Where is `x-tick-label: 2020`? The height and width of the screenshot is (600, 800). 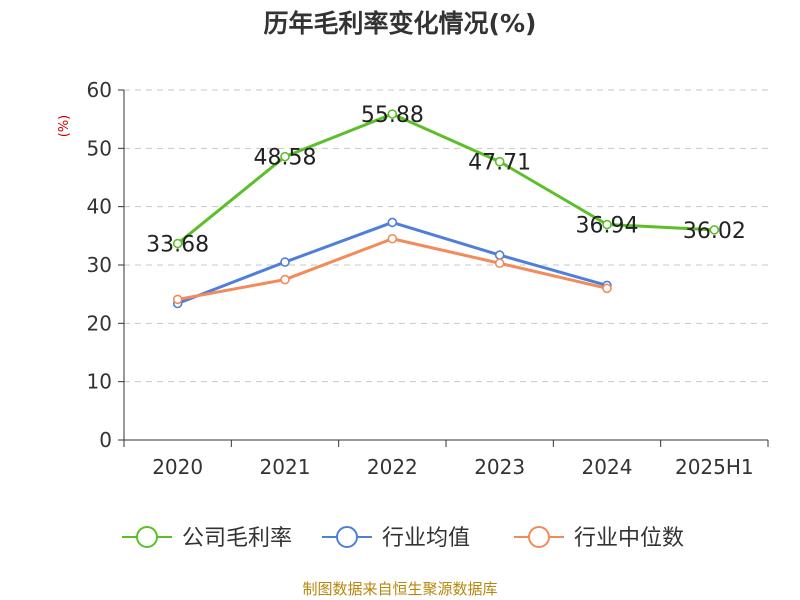 x-tick-label: 2020 is located at coordinates (177, 467).